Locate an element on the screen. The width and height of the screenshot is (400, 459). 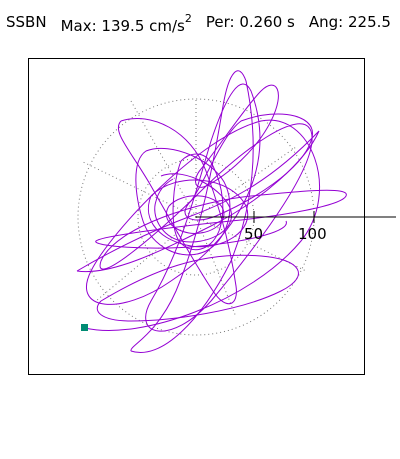
max-acceleration: Max: 139.5 cm/s2 is located at coordinates (126, 24).